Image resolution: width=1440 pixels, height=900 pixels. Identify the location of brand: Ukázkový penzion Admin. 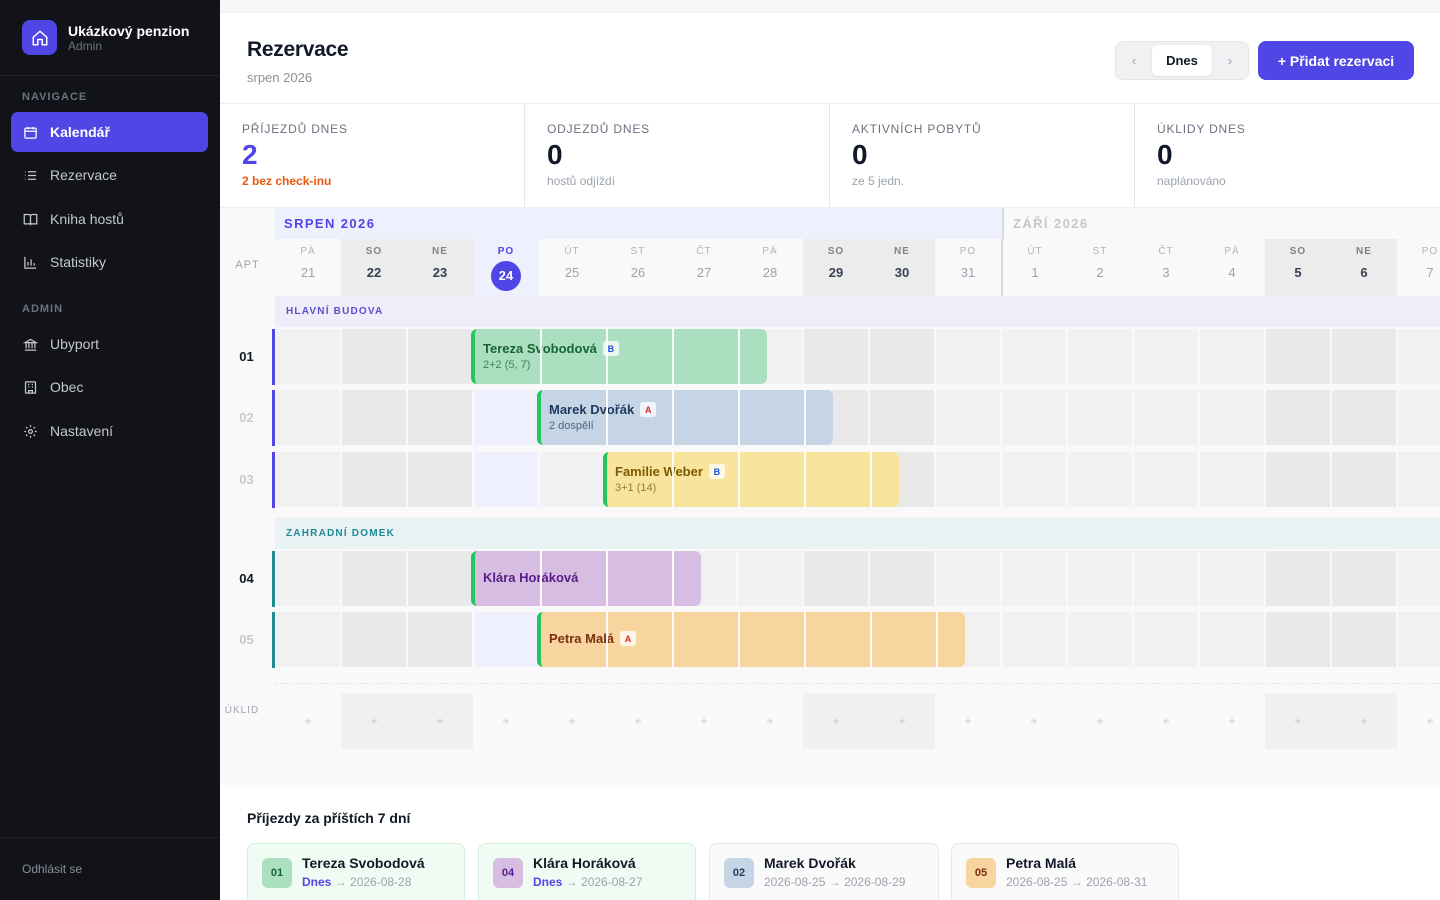
(110, 38).